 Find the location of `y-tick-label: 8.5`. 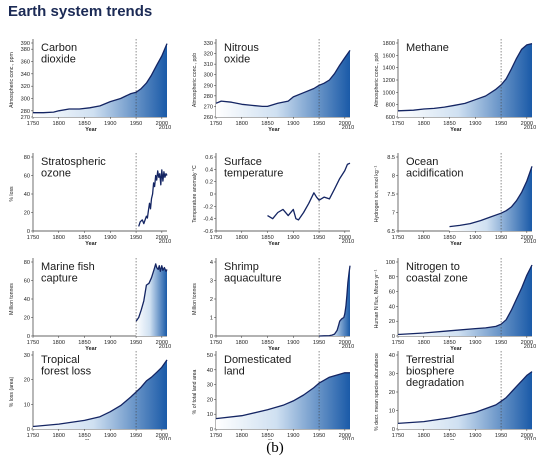

y-tick-label: 8.5 is located at coordinates (391, 158).